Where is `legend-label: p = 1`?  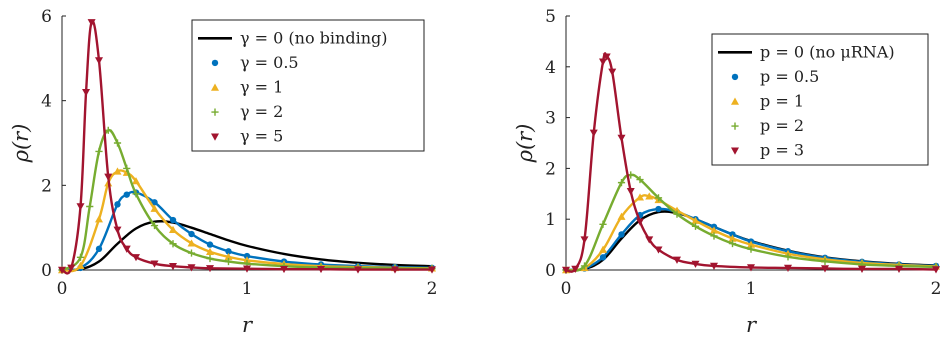
legend-label: p = 1 is located at coordinates (782, 101).